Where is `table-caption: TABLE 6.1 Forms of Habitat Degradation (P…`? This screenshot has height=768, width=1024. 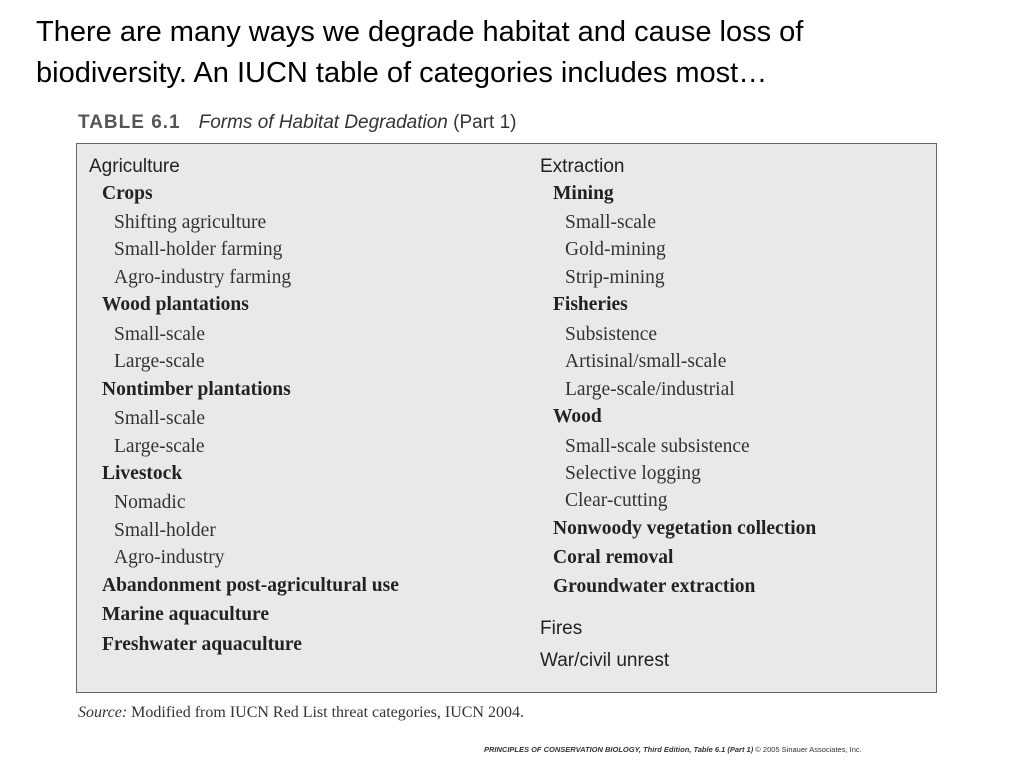 table-caption: TABLE 6.1 Forms of Habitat Degradation (P… is located at coordinates (297, 123).